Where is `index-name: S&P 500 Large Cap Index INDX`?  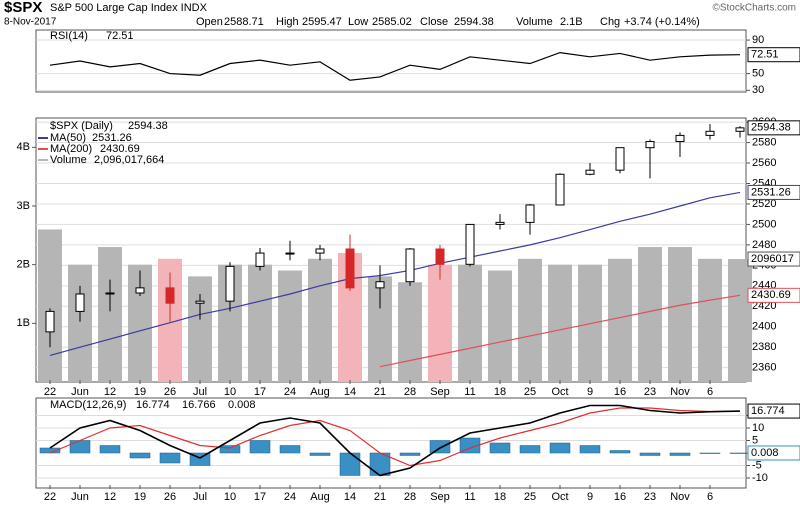
index-name: S&P 500 Large Cap Index INDX is located at coordinates (129, 8).